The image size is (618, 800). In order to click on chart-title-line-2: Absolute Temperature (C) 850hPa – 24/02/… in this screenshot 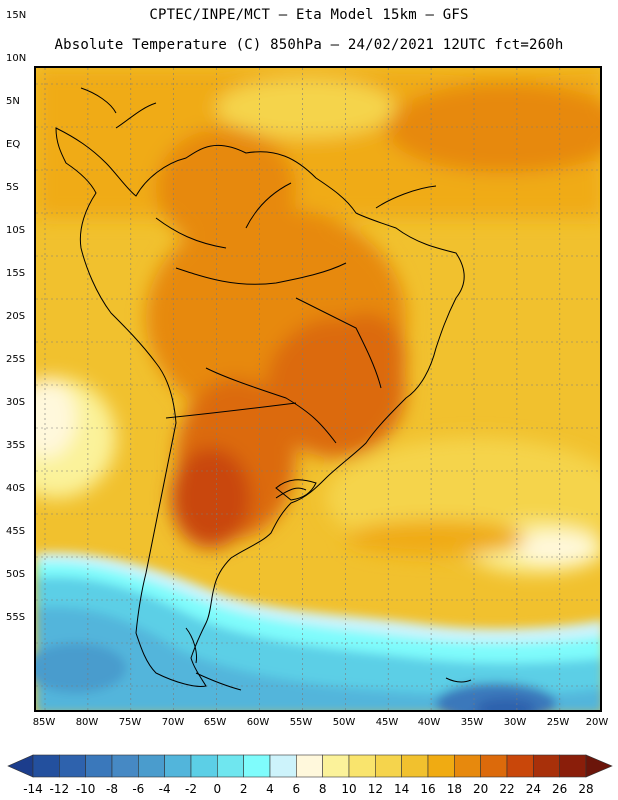, I will do `click(309, 45)`.